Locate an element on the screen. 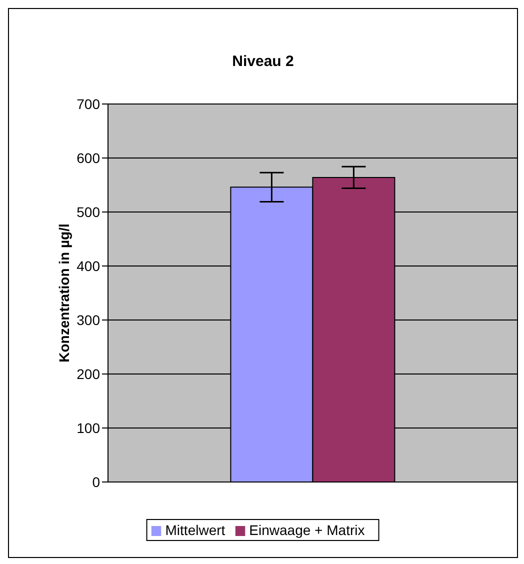 The image size is (524, 564). legend-label: Mittelwert is located at coordinates (195, 530).